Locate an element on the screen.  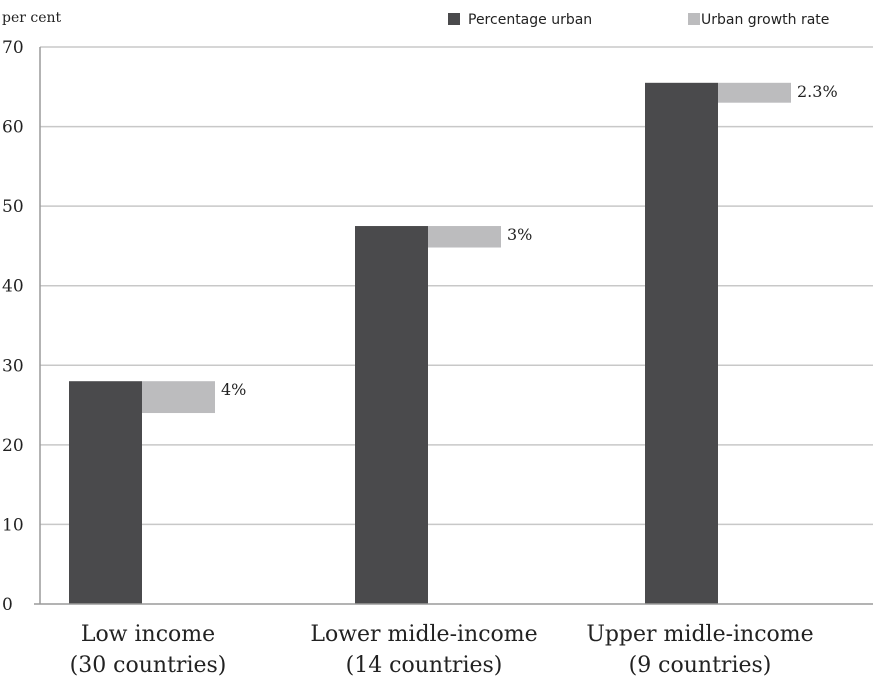
y-tick-label: 60 is located at coordinates (13, 128).